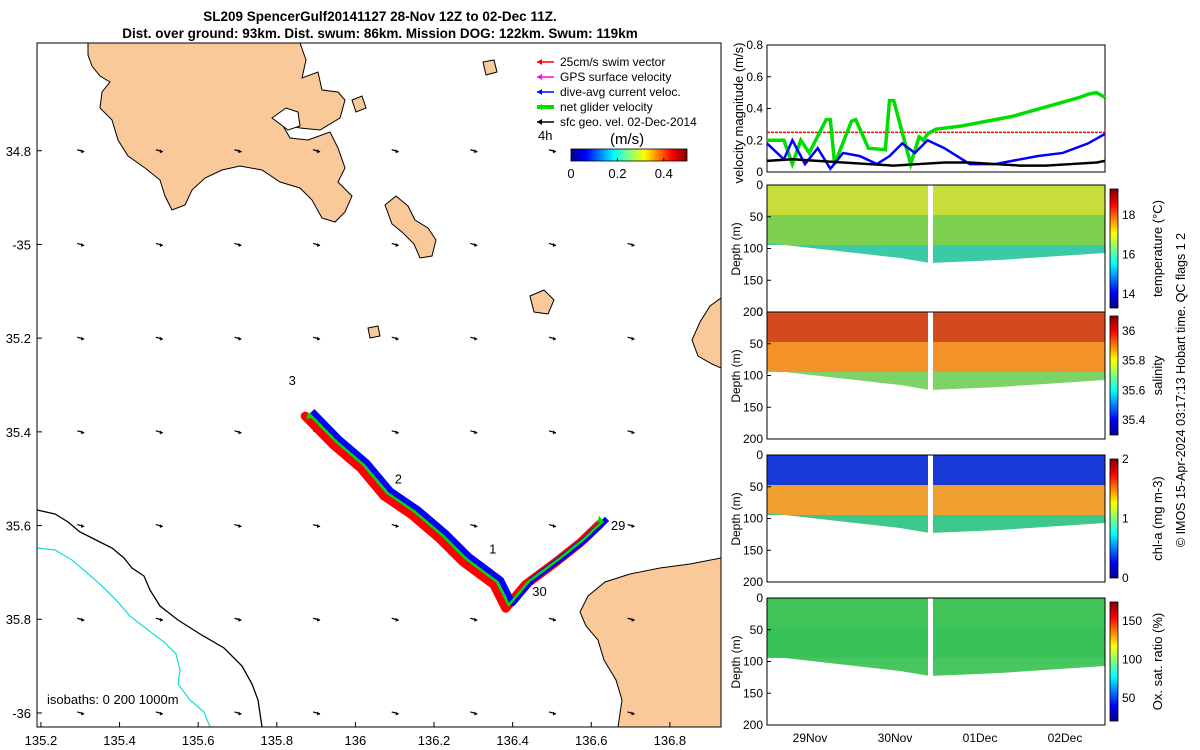  I want to click on legend-label: net glider velocity, so click(606, 107).